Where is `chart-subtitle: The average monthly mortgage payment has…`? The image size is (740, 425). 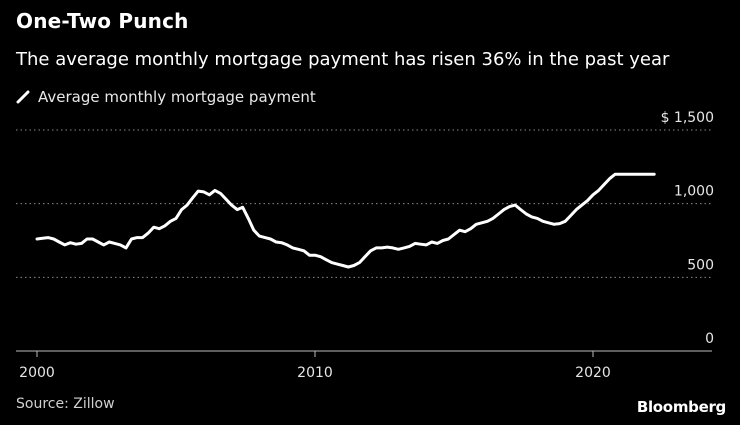 chart-subtitle: The average monthly mortgage payment has… is located at coordinates (343, 59).